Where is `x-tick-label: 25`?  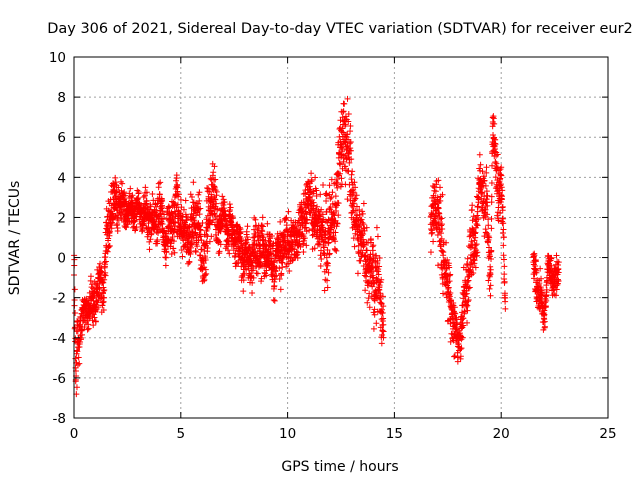
x-tick-label: 25 is located at coordinates (607, 434).